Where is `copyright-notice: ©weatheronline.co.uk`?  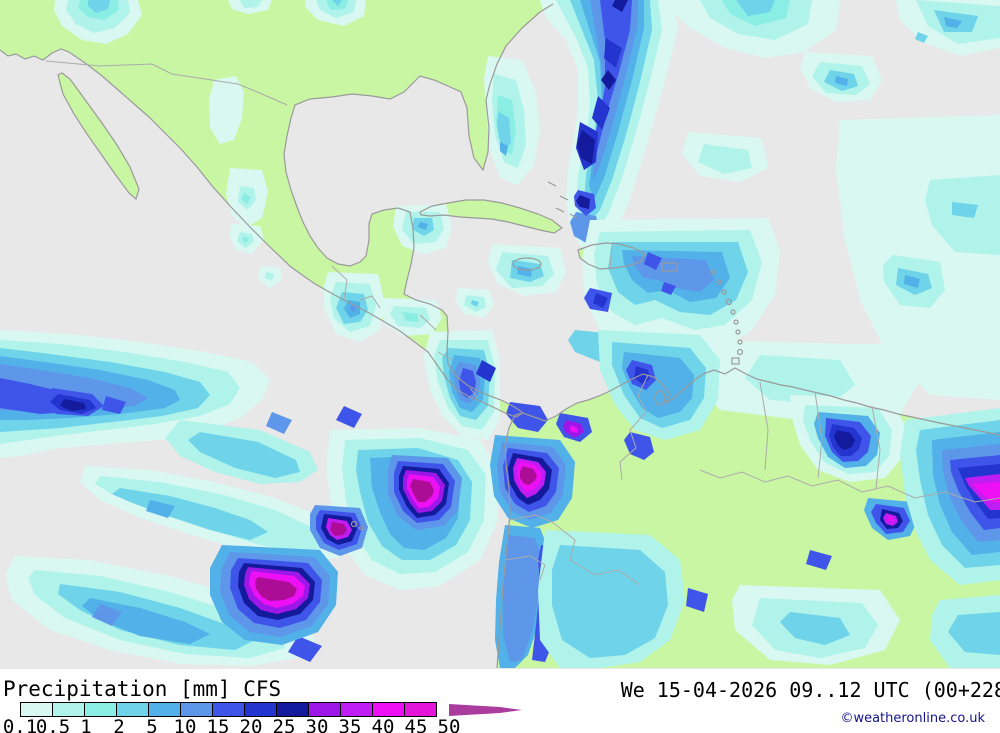 copyright-notice: ©weatheronline.co.uk is located at coordinates (912, 718).